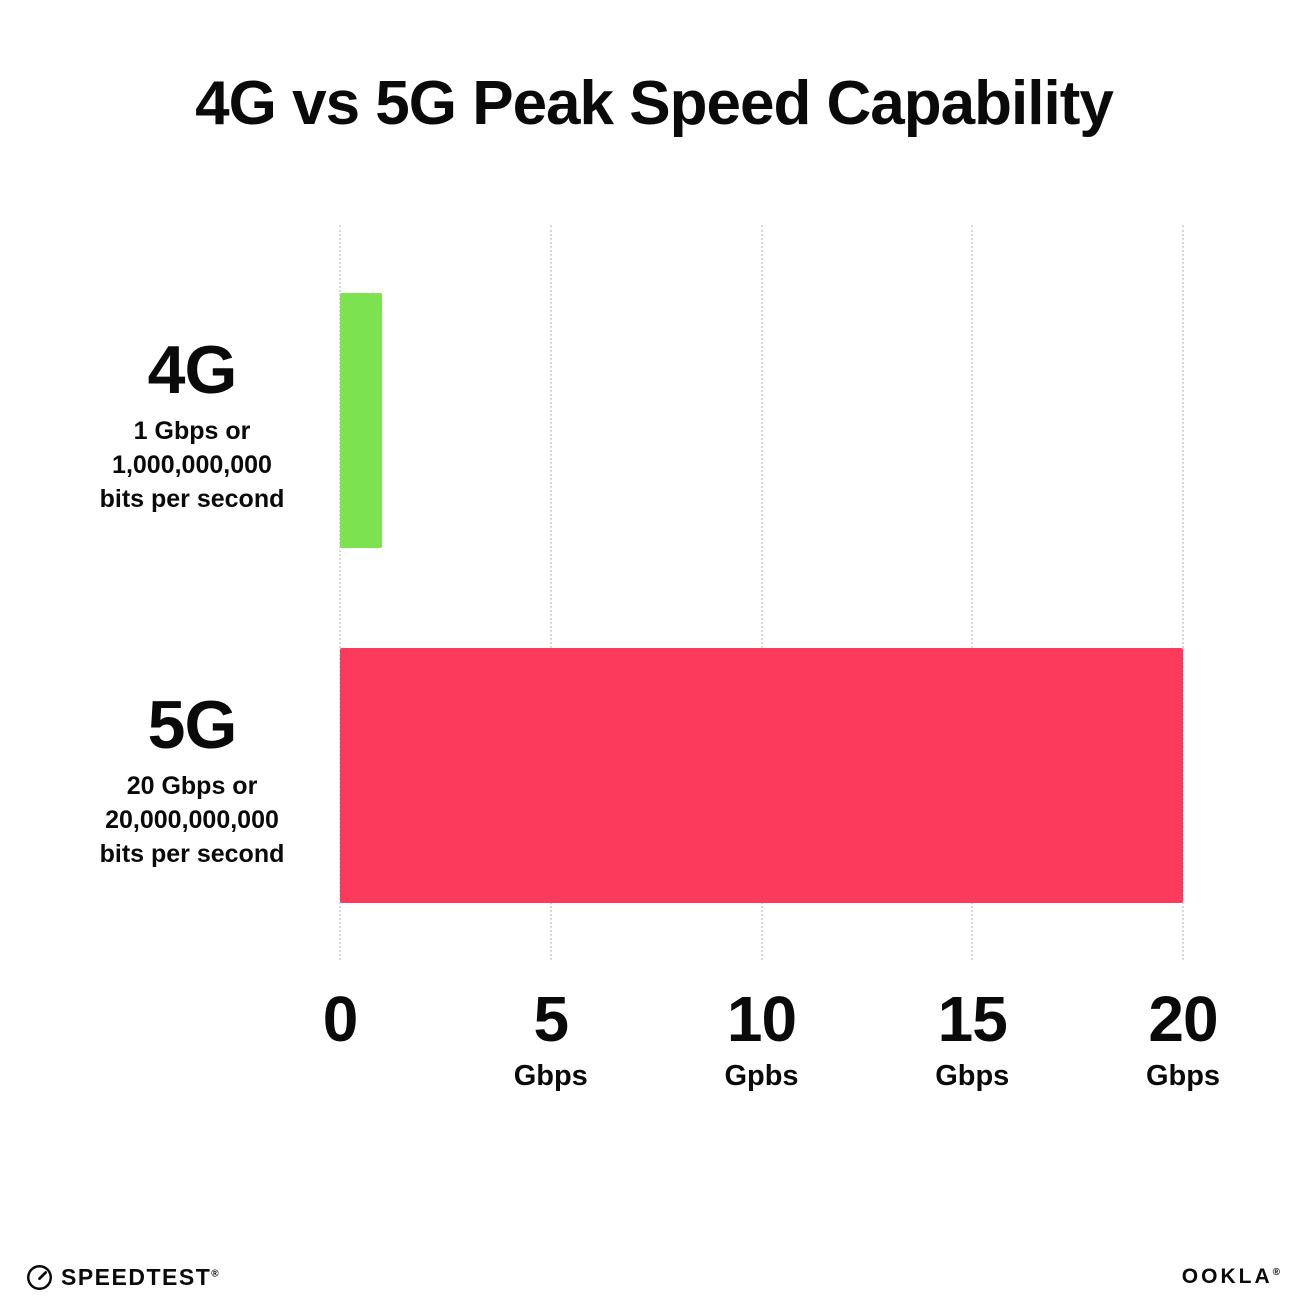  Describe the element at coordinates (192, 464) in the screenshot. I see `category-sublabel-line: 1,000,000,000` at that location.